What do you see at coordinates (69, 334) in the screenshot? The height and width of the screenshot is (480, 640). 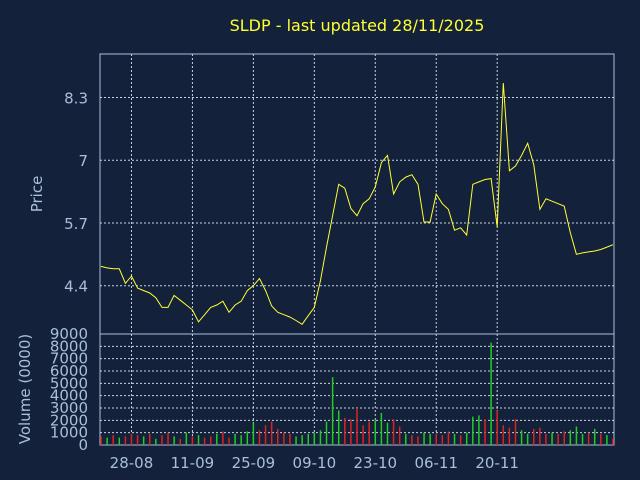 I see `volume-y-tick-label: 9000` at bounding box center [69, 334].